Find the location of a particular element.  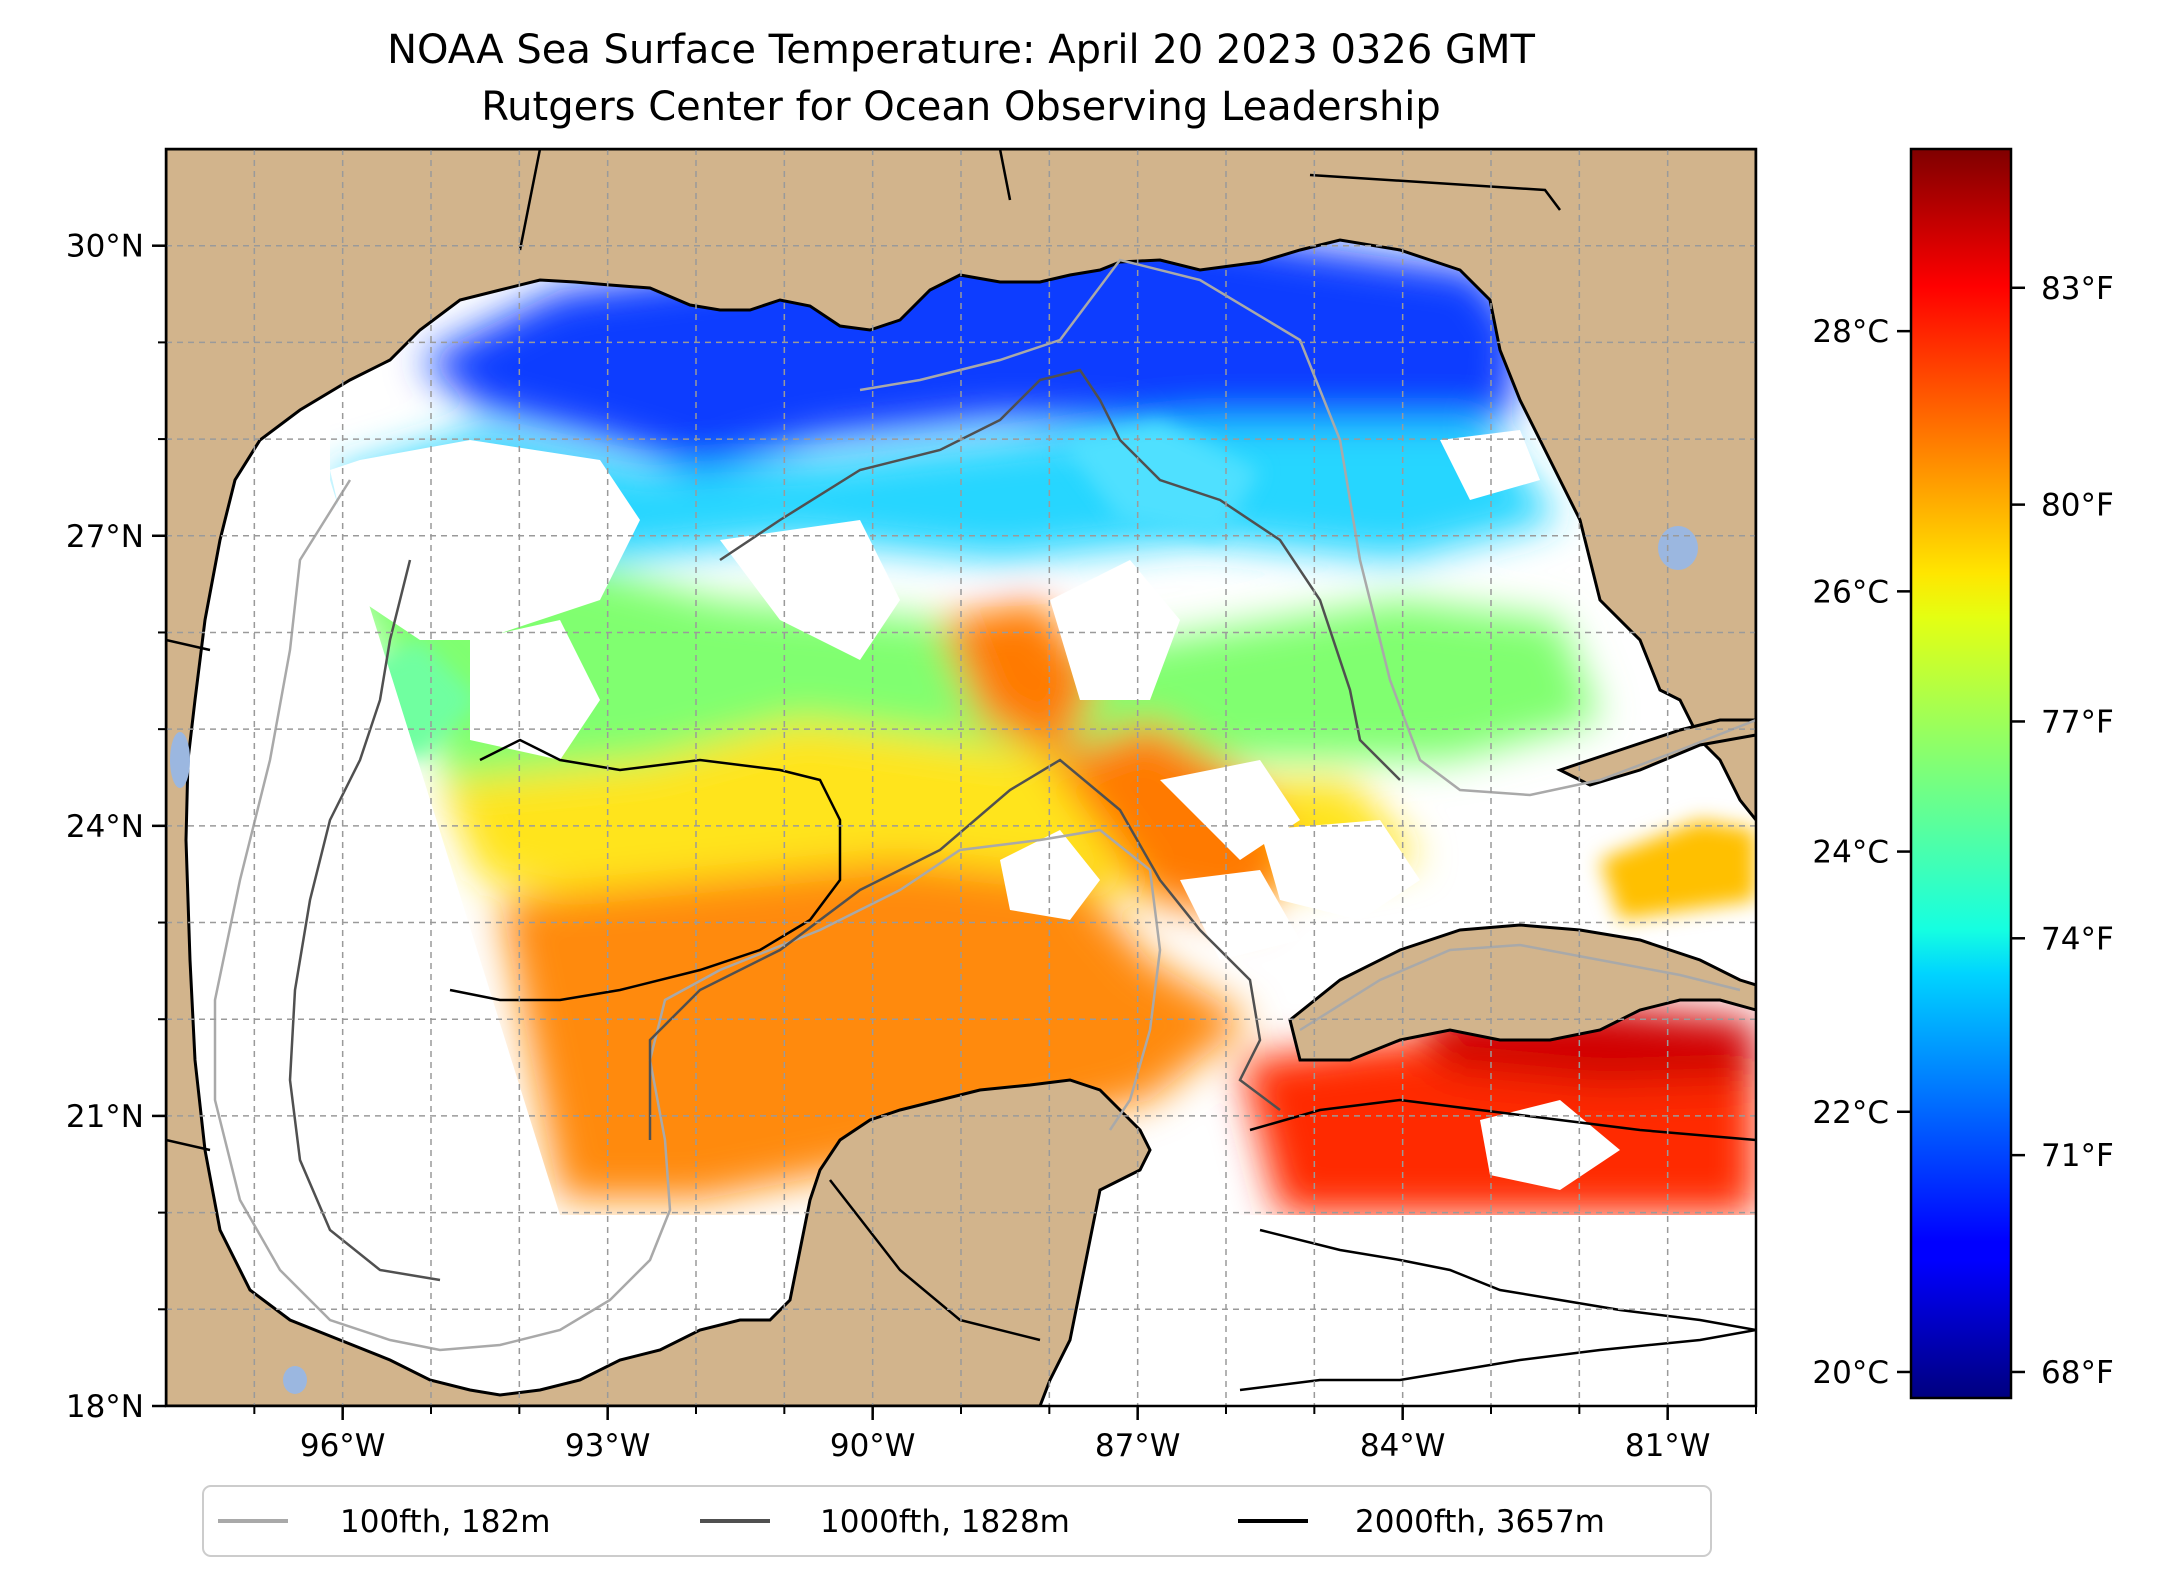

fahrenheit-tick-label: 80°F is located at coordinates (2077, 506).